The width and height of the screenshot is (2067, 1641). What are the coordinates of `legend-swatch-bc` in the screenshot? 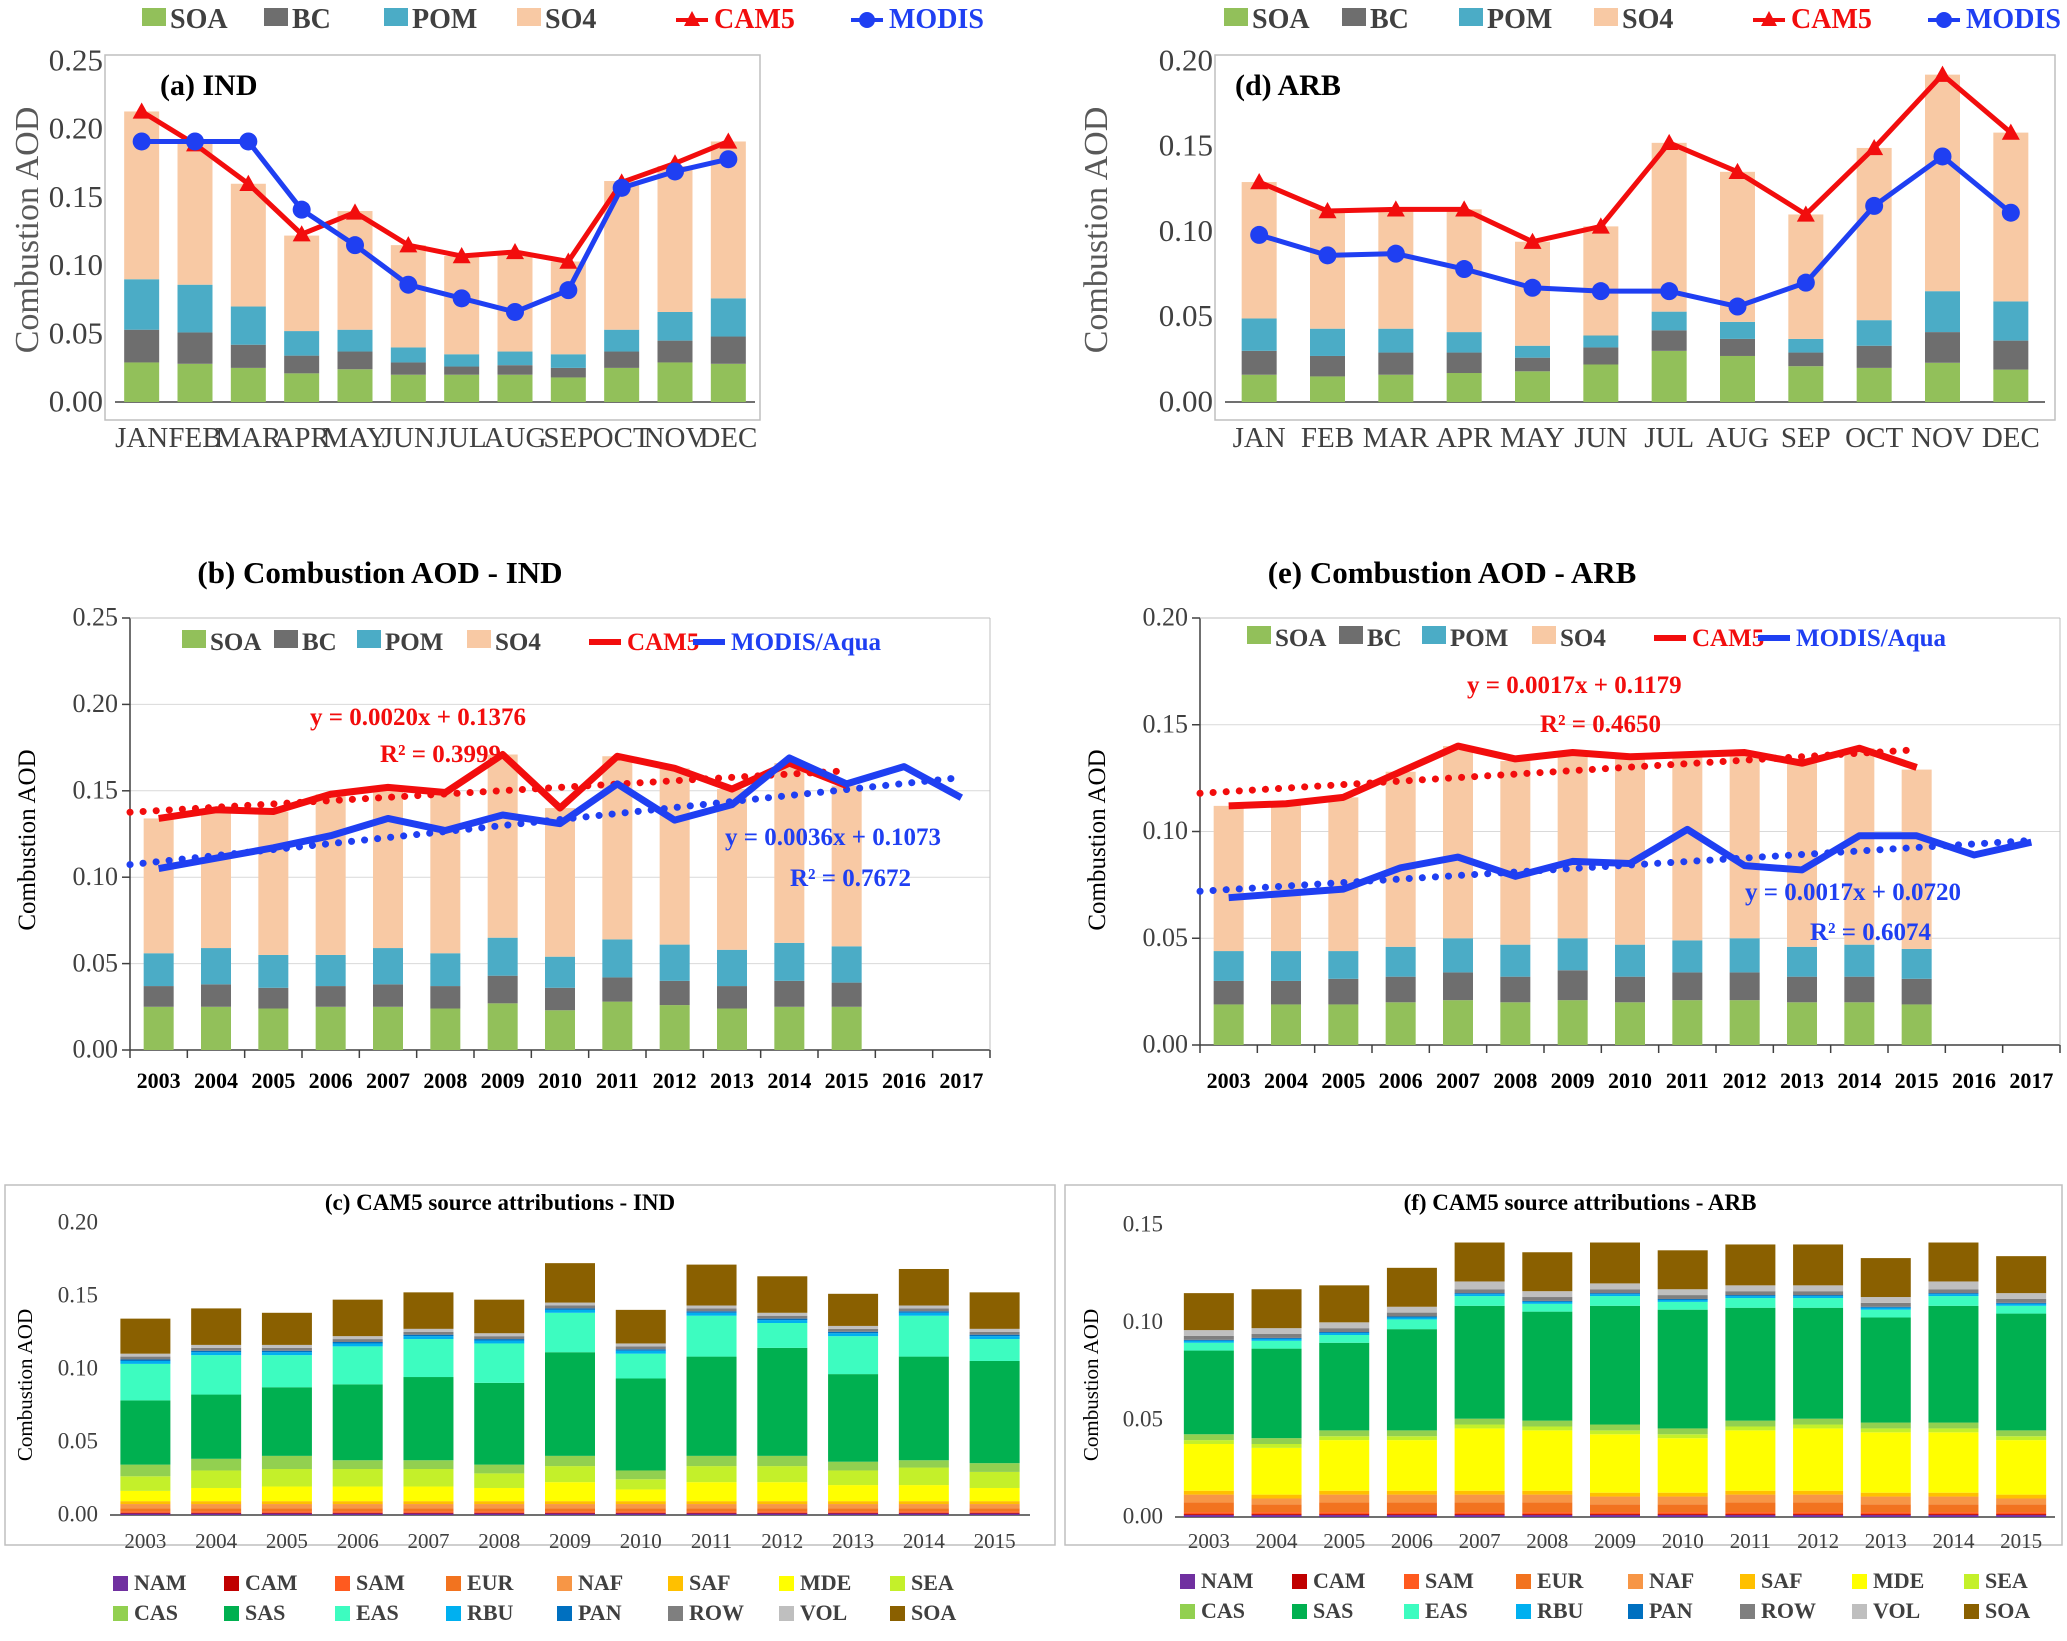 It's located at (286, 639).